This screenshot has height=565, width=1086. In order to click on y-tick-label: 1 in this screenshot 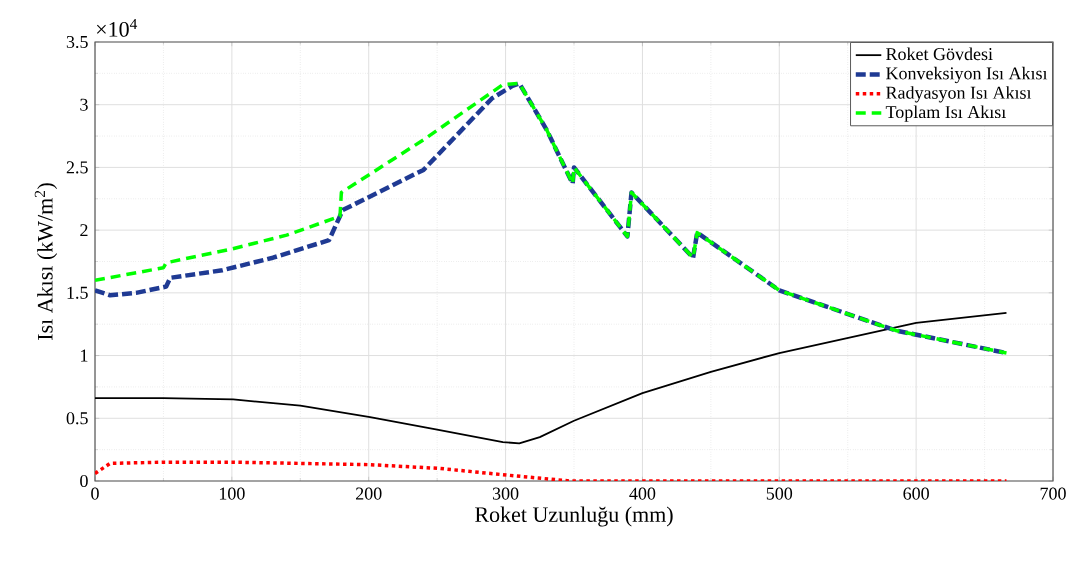, I will do `click(84, 355)`.